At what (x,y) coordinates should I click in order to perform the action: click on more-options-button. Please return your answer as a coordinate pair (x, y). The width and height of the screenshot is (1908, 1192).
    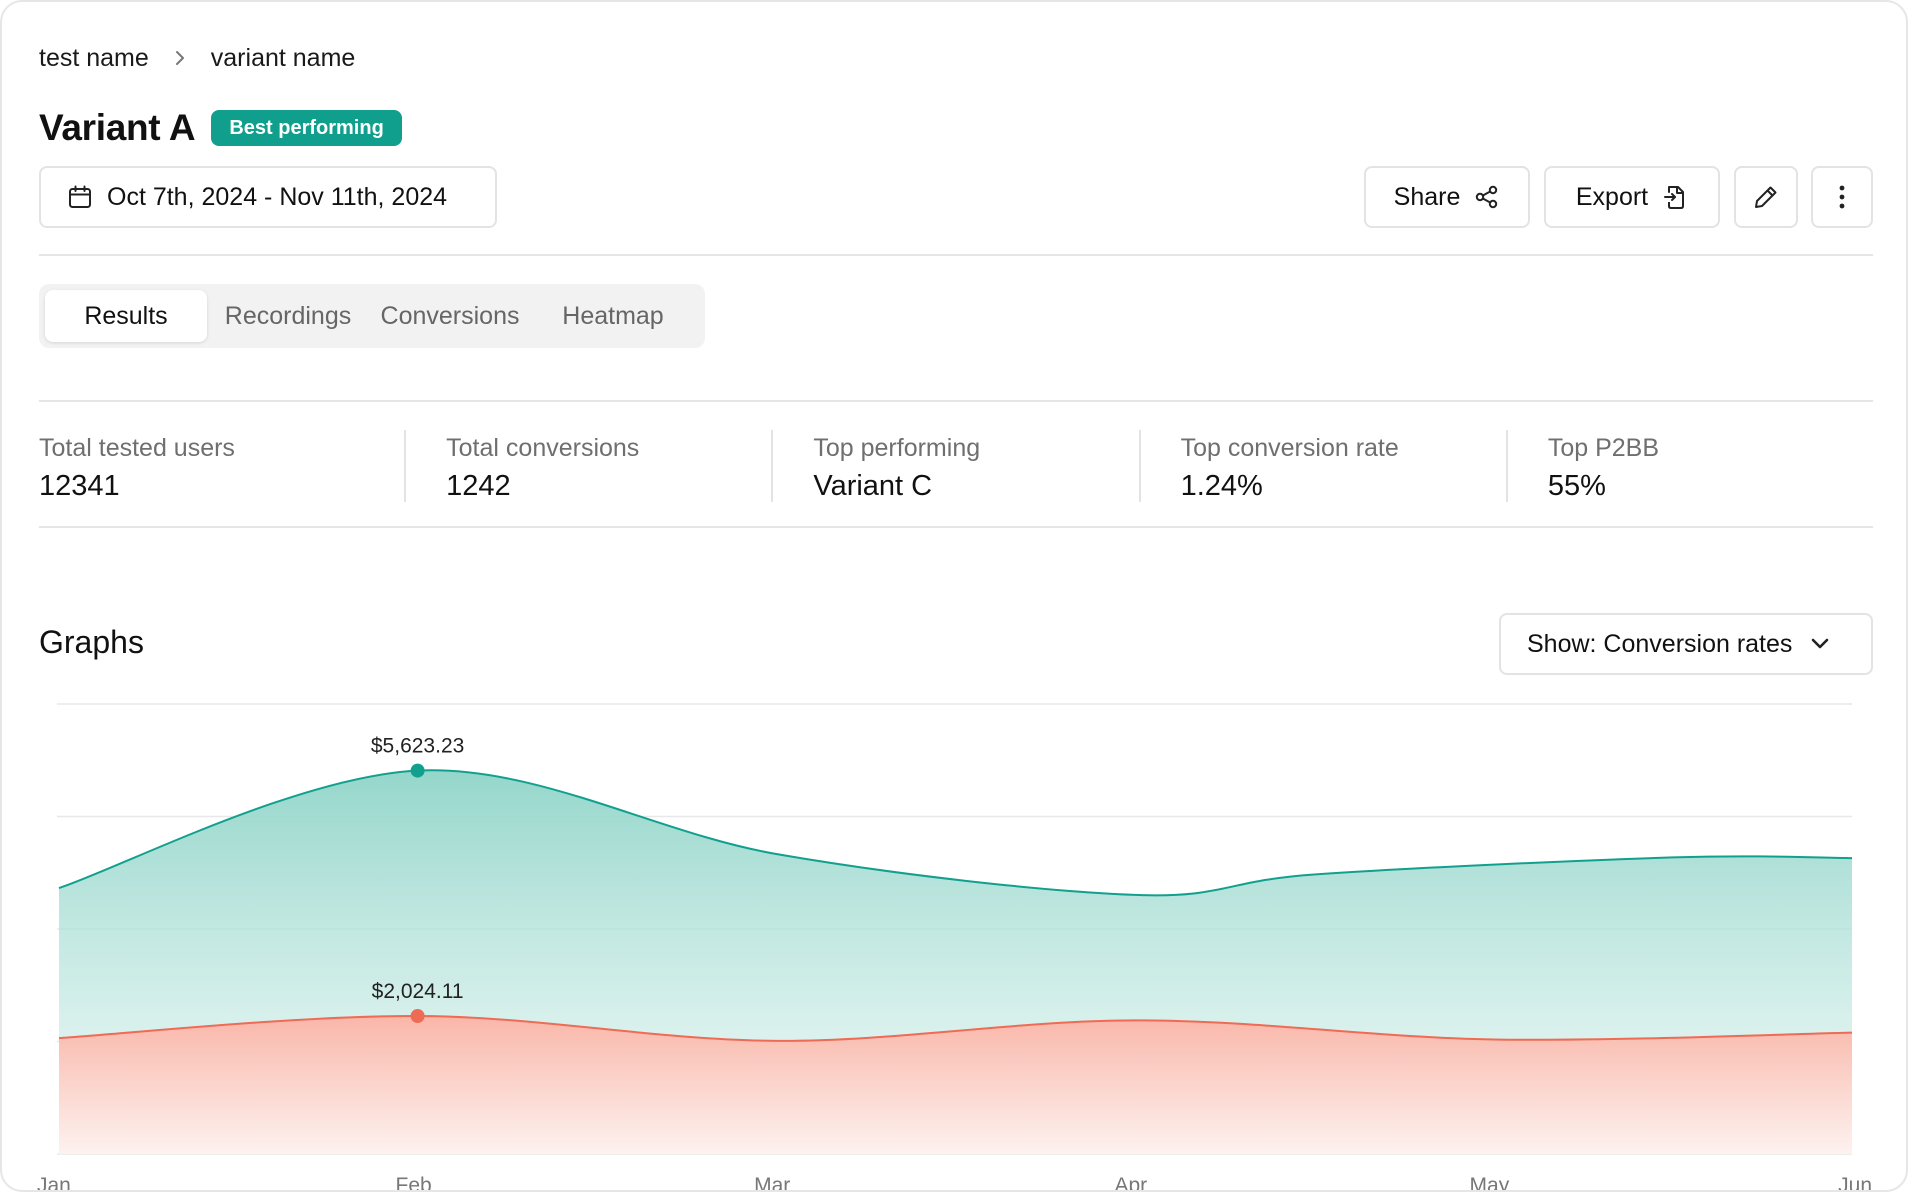
    Looking at the image, I should click on (1842, 197).